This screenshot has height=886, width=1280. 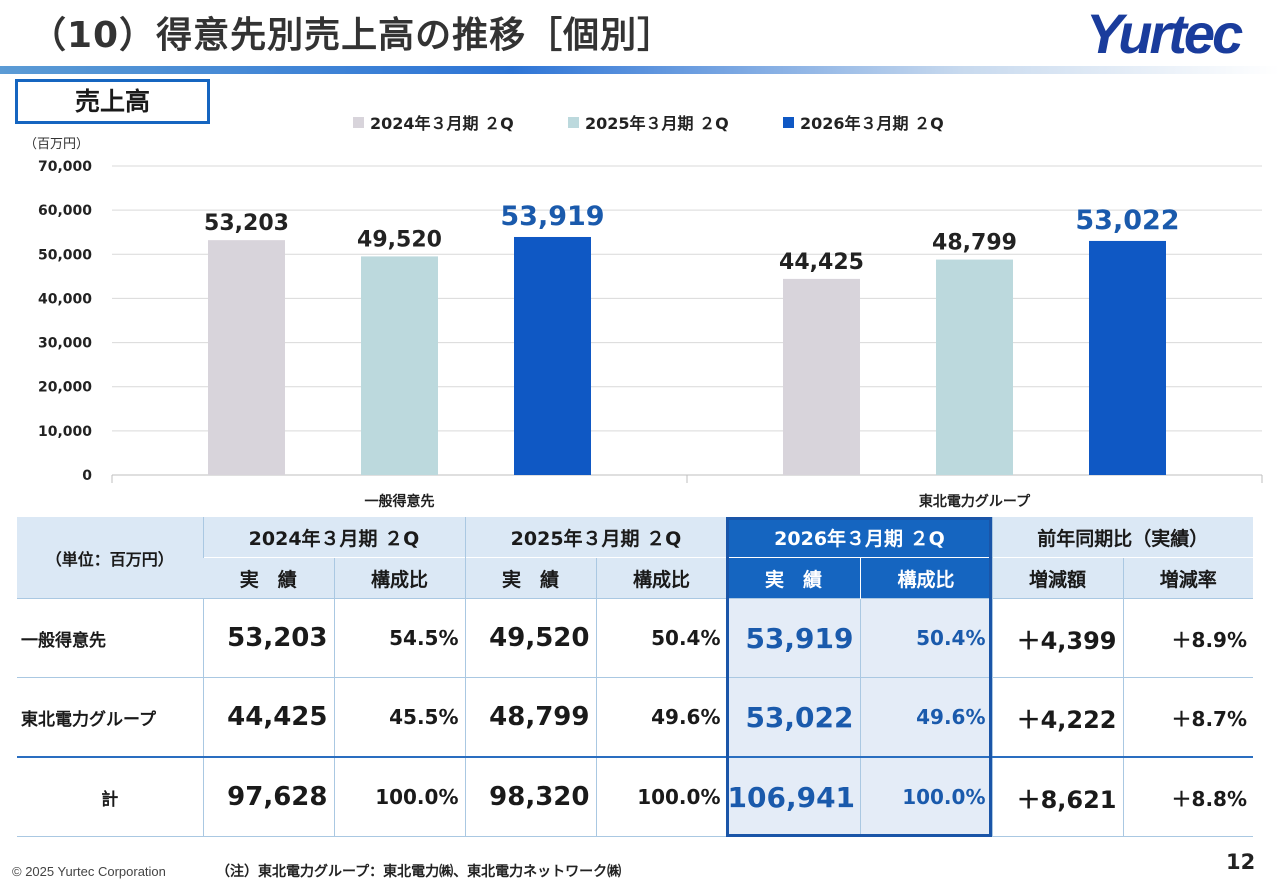 What do you see at coordinates (110, 558) in the screenshot?
I see `unit-header: （単位：百万円）` at bounding box center [110, 558].